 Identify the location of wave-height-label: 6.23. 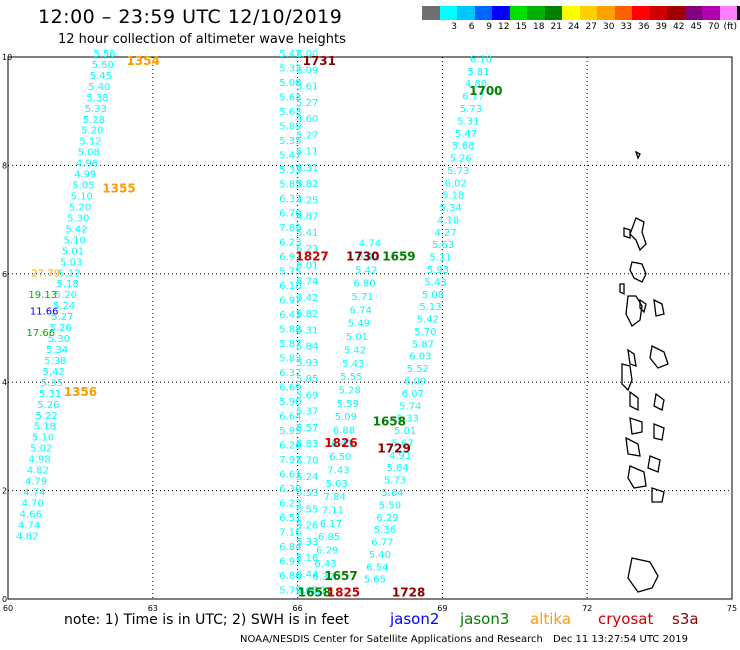
(290, 504).